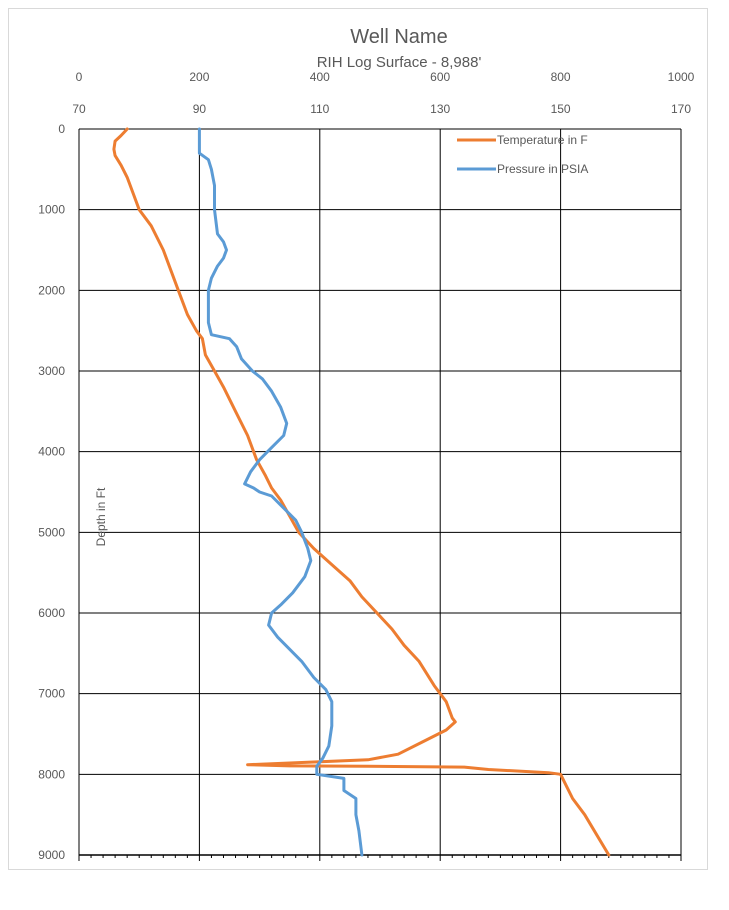 Image resolution: width=729 pixels, height=910 pixels. I want to click on x-tick-label-temperature: 130, so click(440, 109).